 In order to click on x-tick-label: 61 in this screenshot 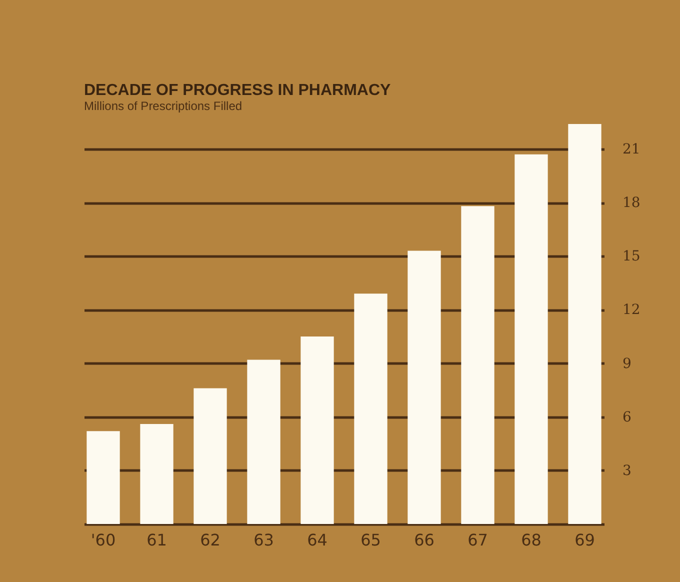, I will do `click(156, 540)`.